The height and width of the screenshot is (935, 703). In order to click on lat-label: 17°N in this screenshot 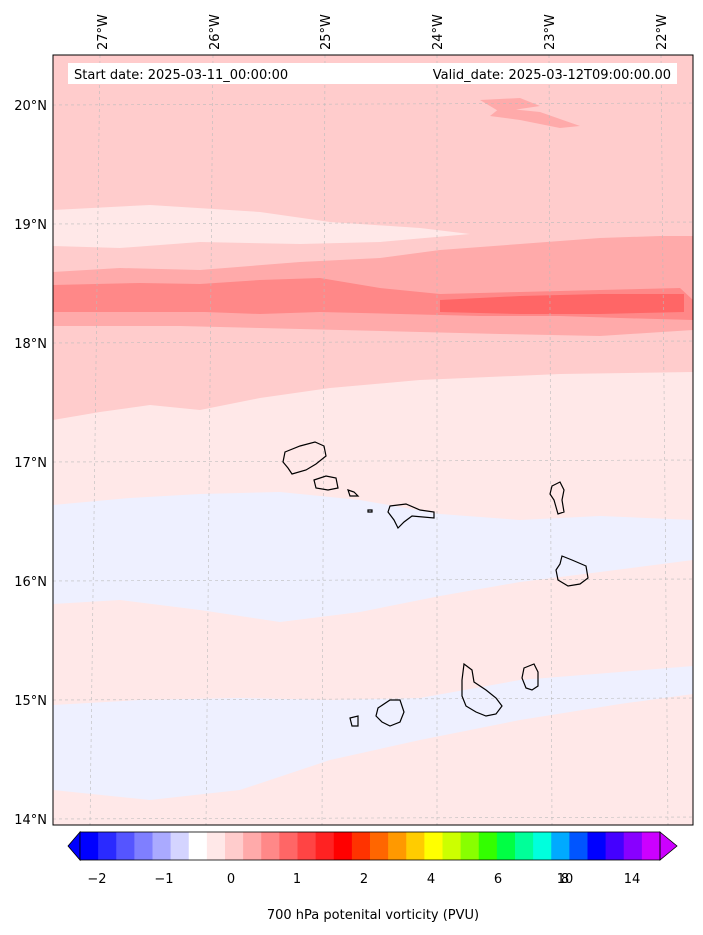, I will do `click(30, 463)`.